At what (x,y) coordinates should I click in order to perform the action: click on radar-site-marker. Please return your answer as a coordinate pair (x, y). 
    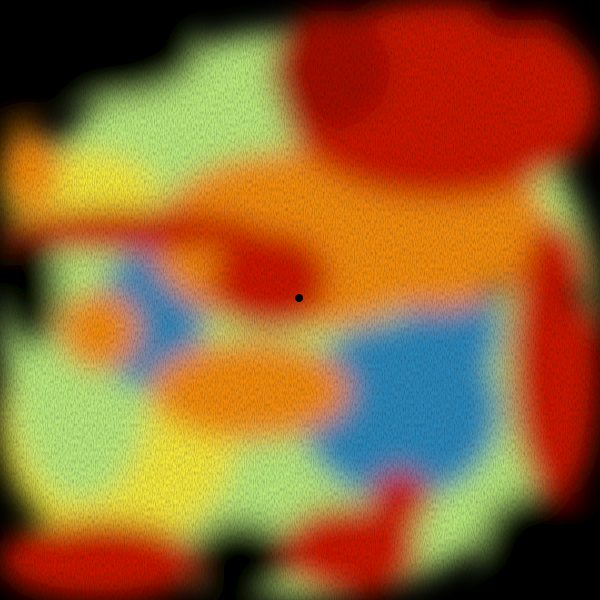
    Looking at the image, I should click on (299, 298).